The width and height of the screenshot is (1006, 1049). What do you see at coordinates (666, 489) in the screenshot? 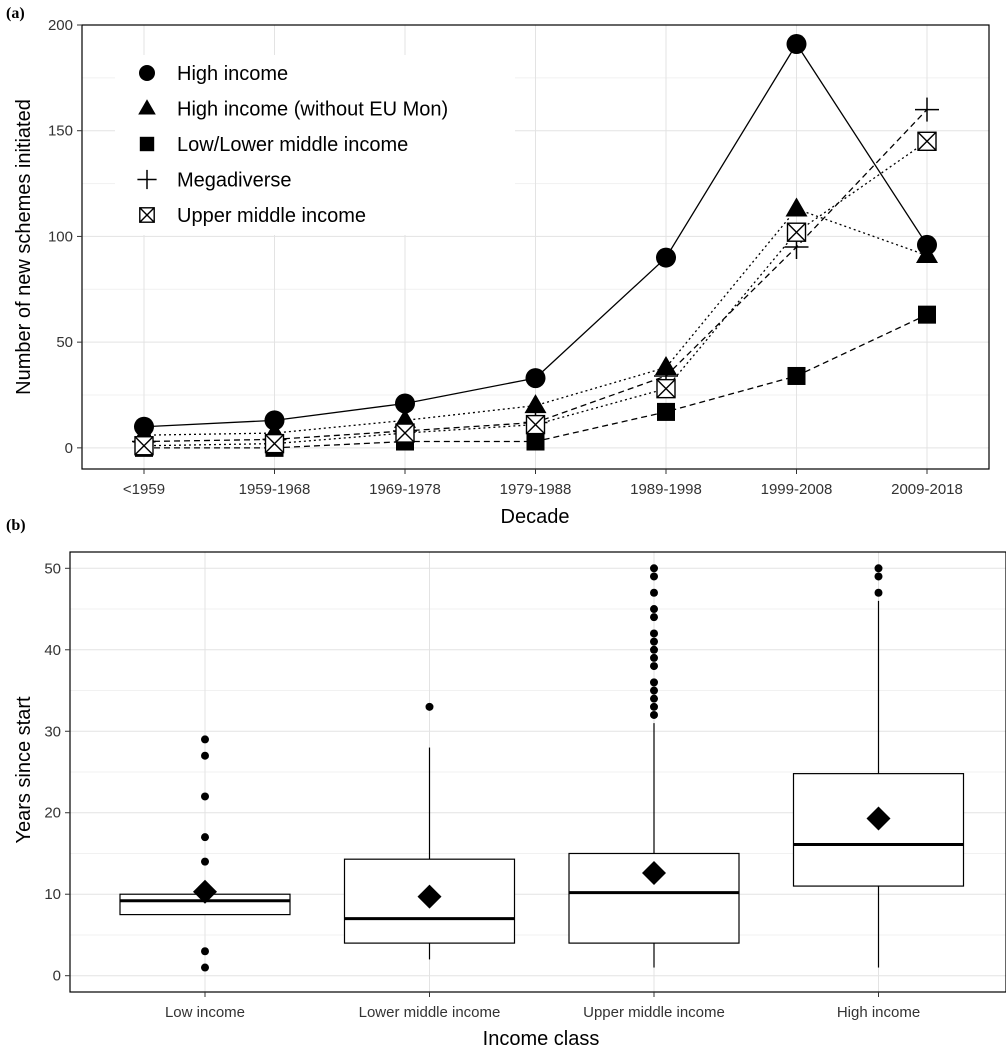
I see `x-tick-label-a: 1989-1998` at bounding box center [666, 489].